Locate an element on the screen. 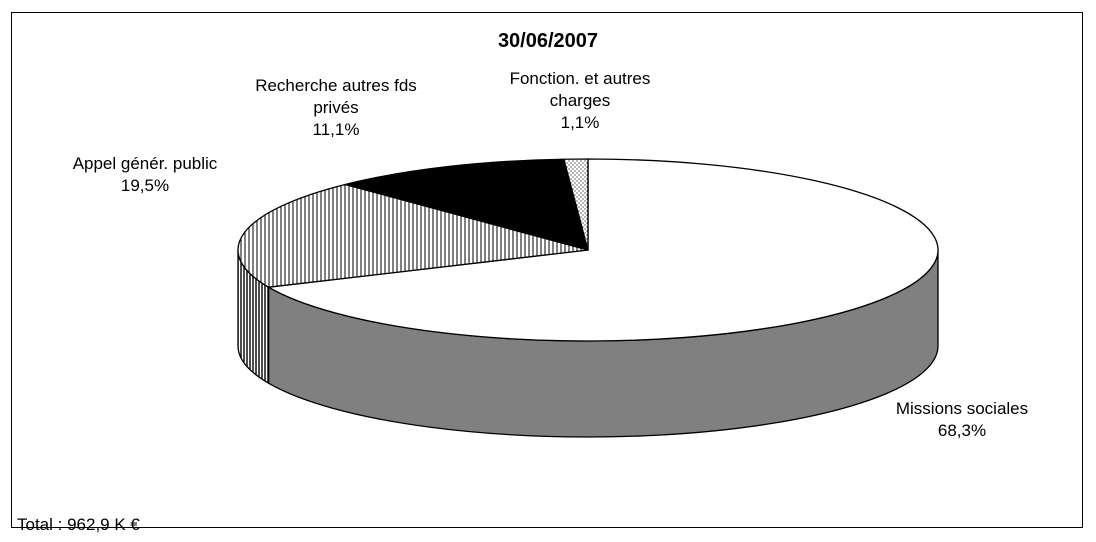 This screenshot has height=542, width=1096. label-fonction-line2: charges is located at coordinates (580, 100).